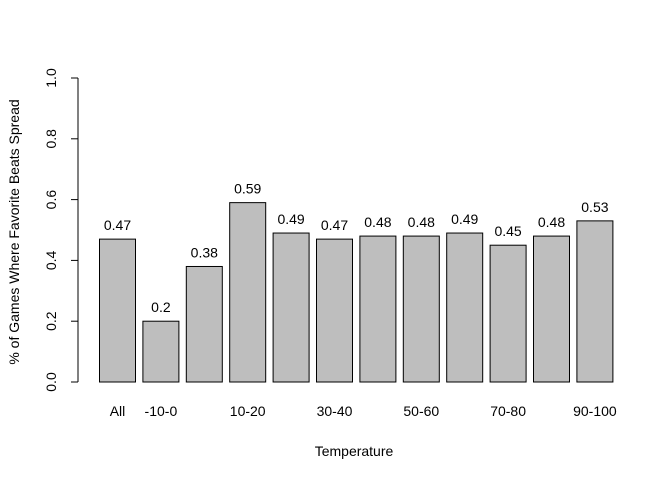 The height and width of the screenshot is (480, 672). What do you see at coordinates (363, 411) in the screenshot?
I see `x-tick-labels: All -10-0 10-20 30-40 50-60 70-80 90-100` at bounding box center [363, 411].